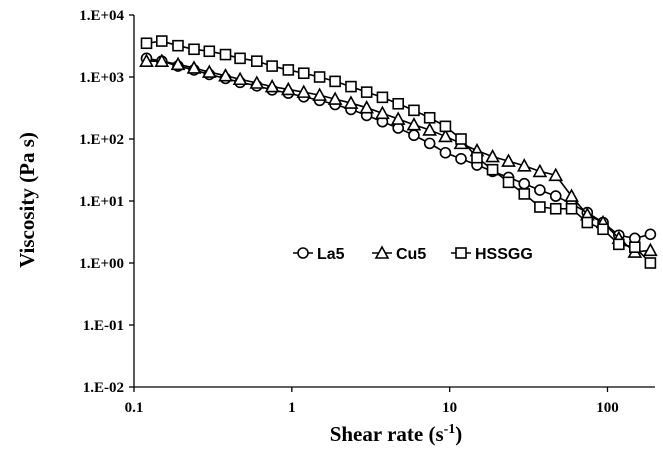 This screenshot has height=449, width=663. Describe the element at coordinates (292, 408) in the screenshot. I see `x-tick-label: 1` at that location.